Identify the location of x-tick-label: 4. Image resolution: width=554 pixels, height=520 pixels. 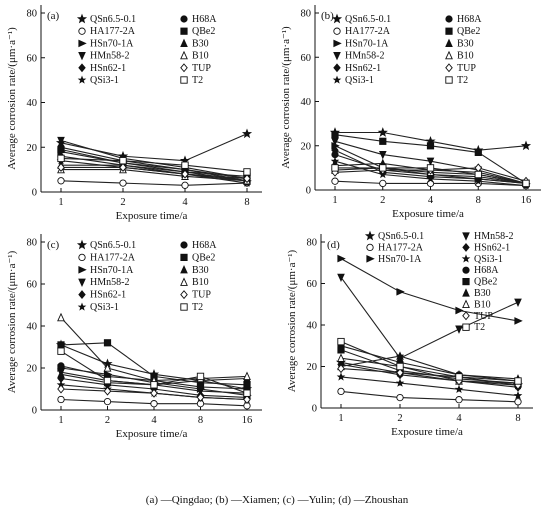
(431, 200).